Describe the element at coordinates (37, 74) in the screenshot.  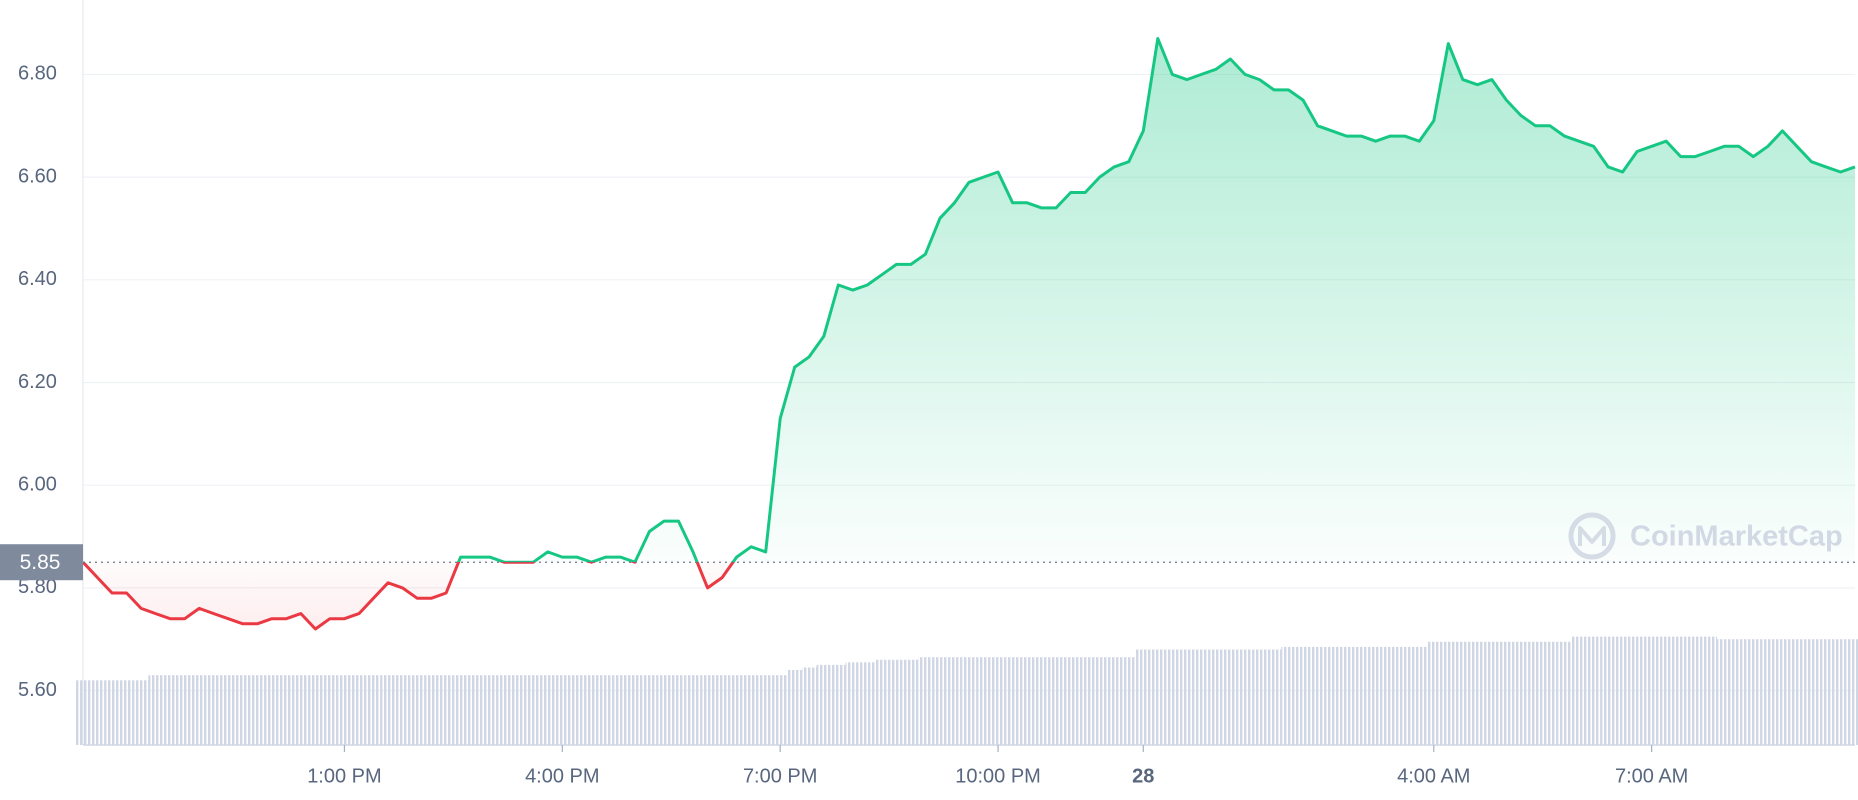
I see `y-tick-label: 6.80` at that location.